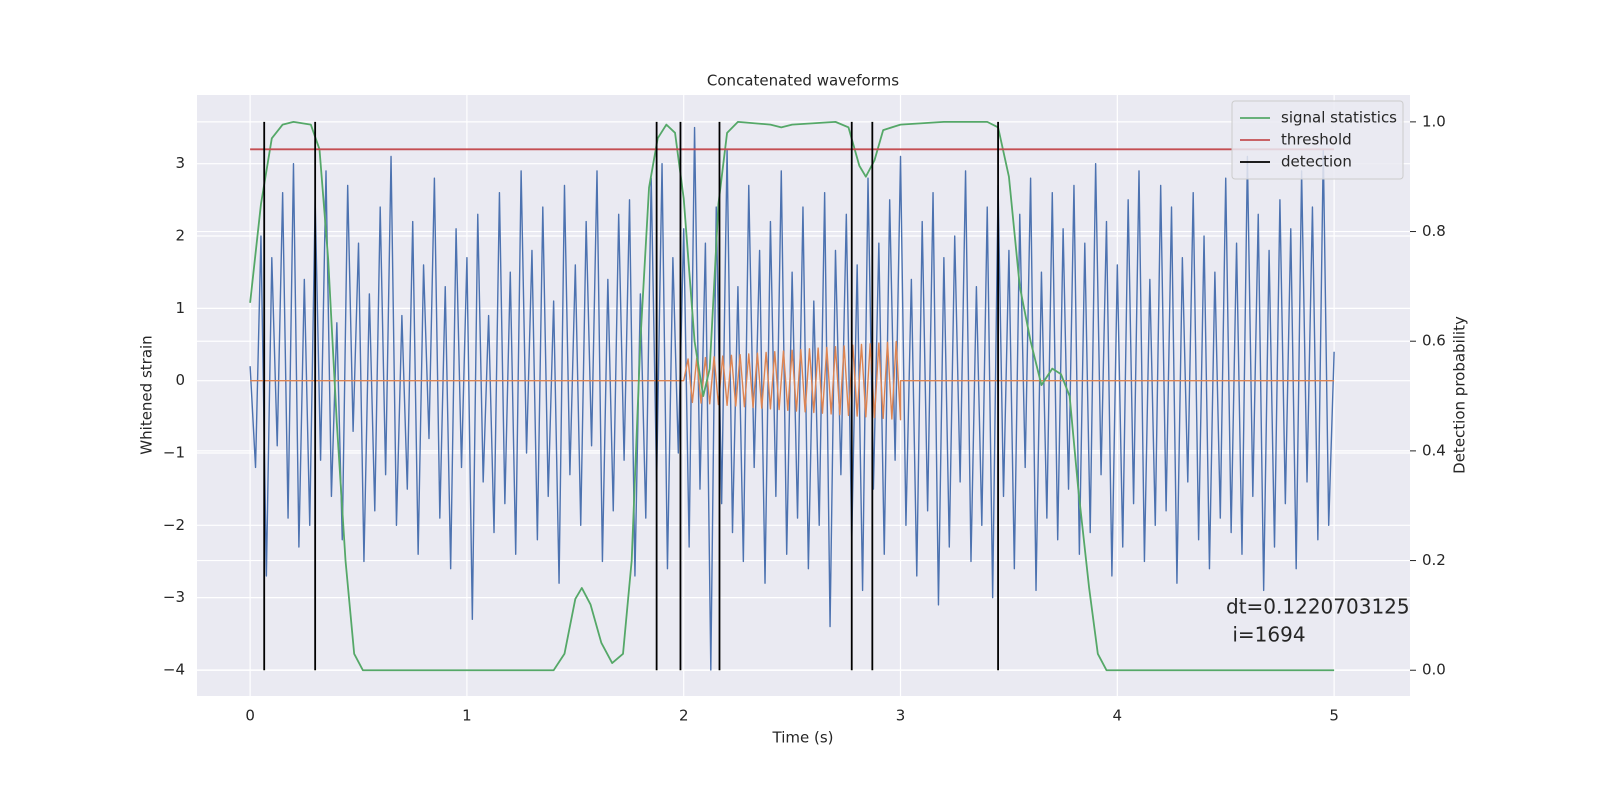 The height and width of the screenshot is (800, 1600). What do you see at coordinates (901, 716) in the screenshot?
I see `x-tick-label: 3` at bounding box center [901, 716].